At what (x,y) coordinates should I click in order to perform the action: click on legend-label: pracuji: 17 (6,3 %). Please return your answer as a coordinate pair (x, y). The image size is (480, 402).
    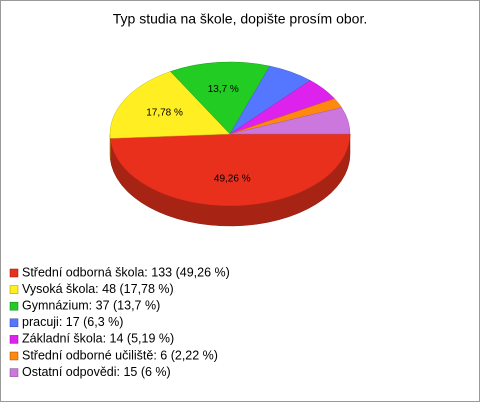
    Looking at the image, I should click on (72, 322).